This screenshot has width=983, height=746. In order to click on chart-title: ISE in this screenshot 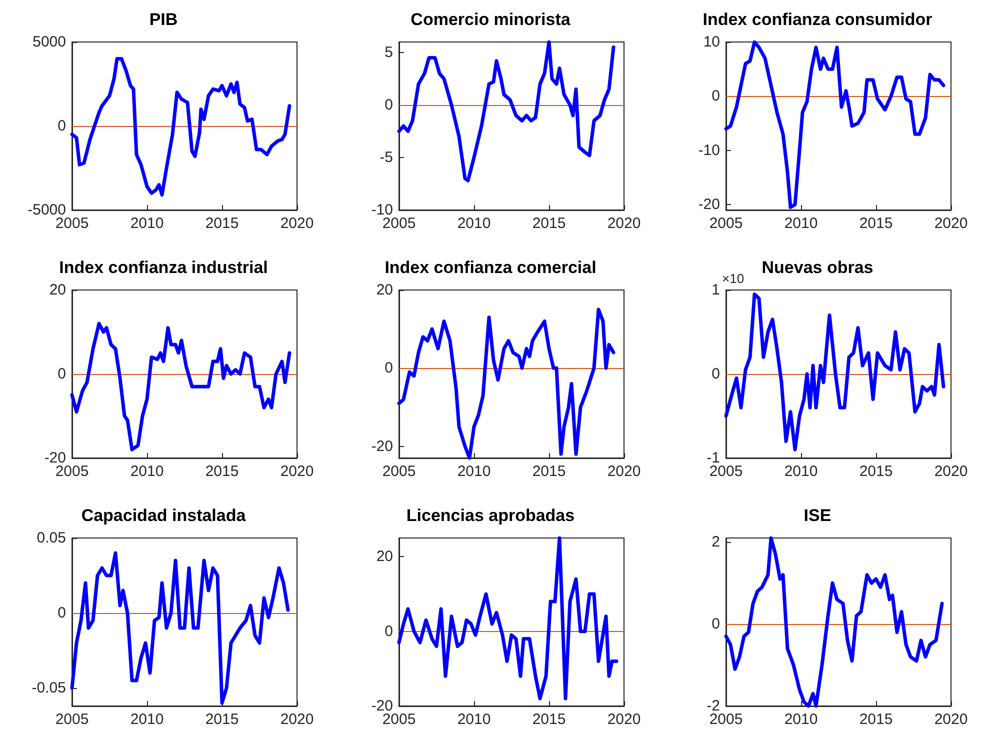, I will do `click(818, 515)`.